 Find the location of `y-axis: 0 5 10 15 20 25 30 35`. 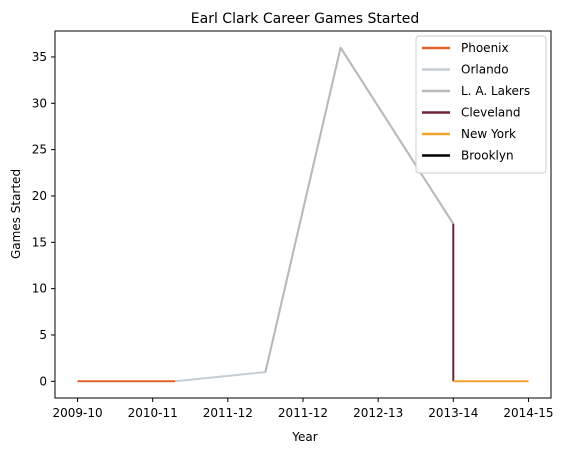

y-axis: 0 5 10 15 20 25 30 35 is located at coordinates (43, 219).